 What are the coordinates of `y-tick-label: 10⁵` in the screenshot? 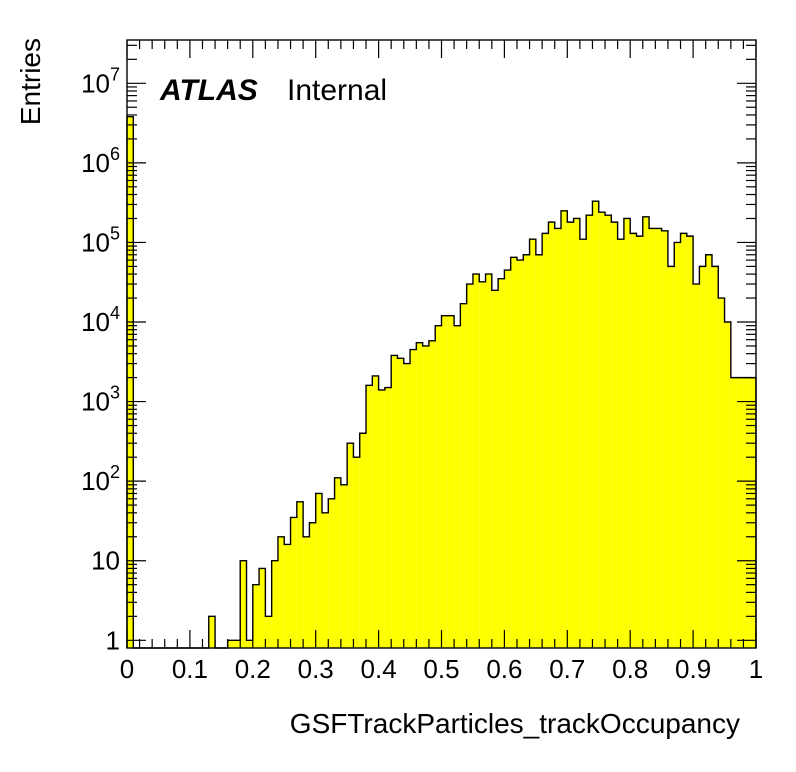 It's located at (100, 240).